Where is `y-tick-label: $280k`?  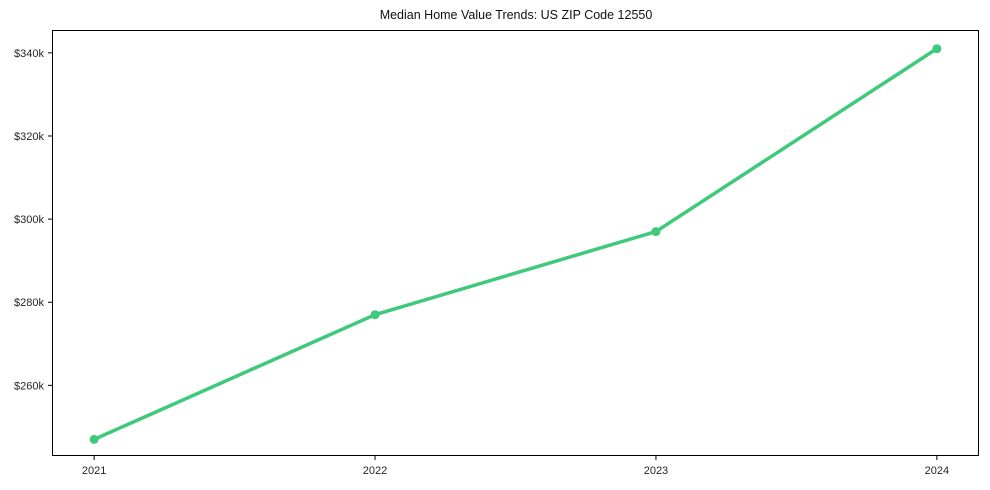 y-tick-label: $280k is located at coordinates (29, 303).